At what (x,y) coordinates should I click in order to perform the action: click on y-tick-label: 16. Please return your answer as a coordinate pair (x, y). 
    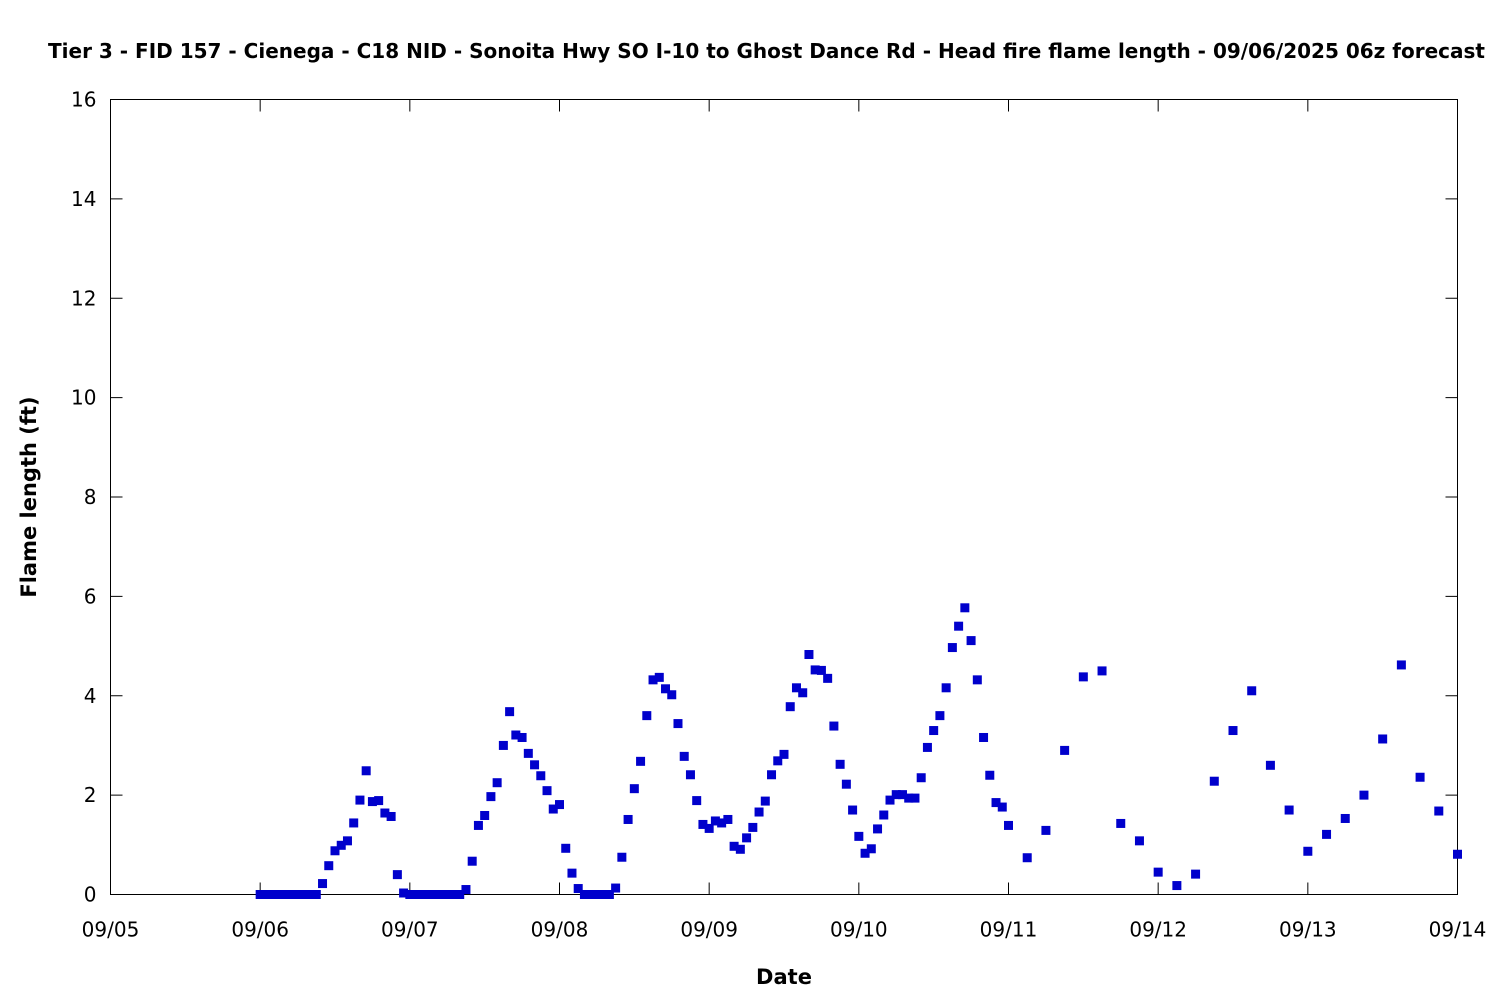
    Looking at the image, I should click on (83, 100).